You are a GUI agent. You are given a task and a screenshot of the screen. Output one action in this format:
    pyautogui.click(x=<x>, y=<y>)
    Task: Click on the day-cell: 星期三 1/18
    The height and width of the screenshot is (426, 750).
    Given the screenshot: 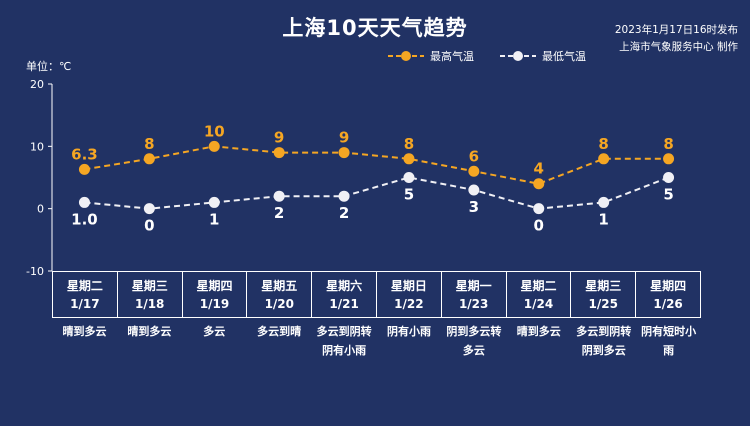 What is the action you would take?
    pyautogui.click(x=150, y=294)
    